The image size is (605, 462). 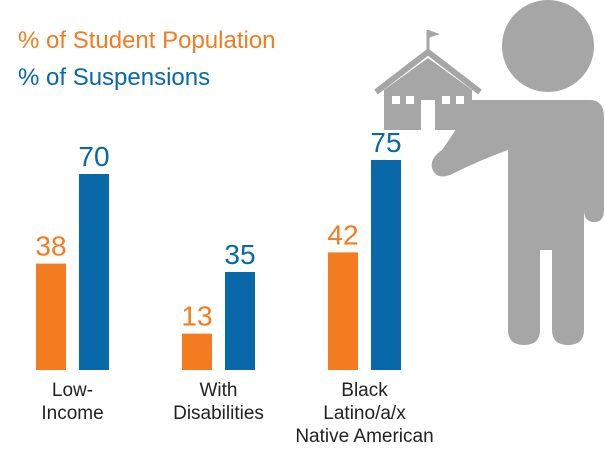 What do you see at coordinates (219, 390) in the screenshot?
I see `category-label: With` at bounding box center [219, 390].